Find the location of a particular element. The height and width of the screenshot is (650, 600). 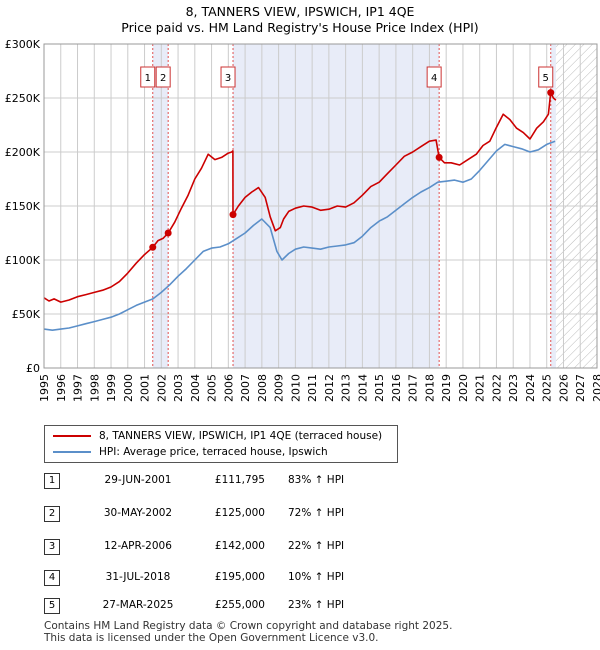

x-tick-label: 2014 is located at coordinates (362, 388).